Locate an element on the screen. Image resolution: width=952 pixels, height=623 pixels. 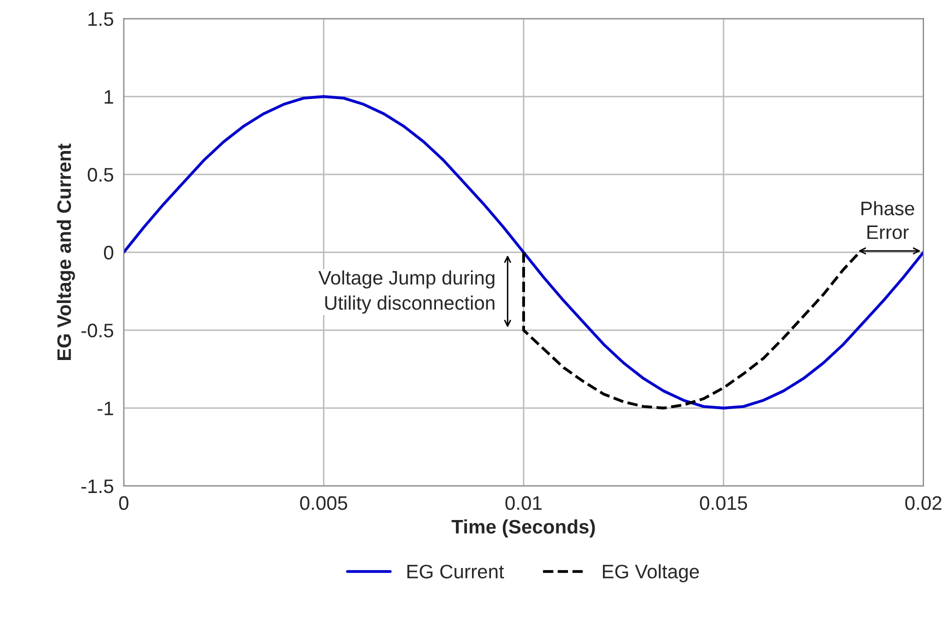
y-tick-label: -1 is located at coordinates (106, 409).